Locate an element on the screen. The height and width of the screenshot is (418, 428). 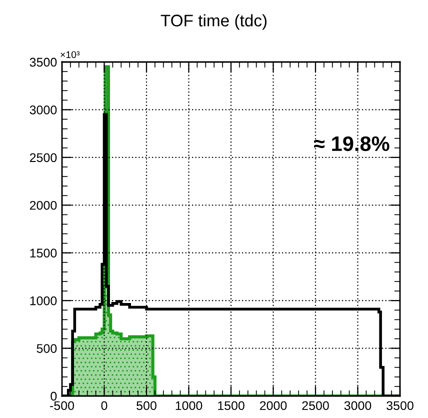
x-tick-label: 1500 is located at coordinates (231, 405).